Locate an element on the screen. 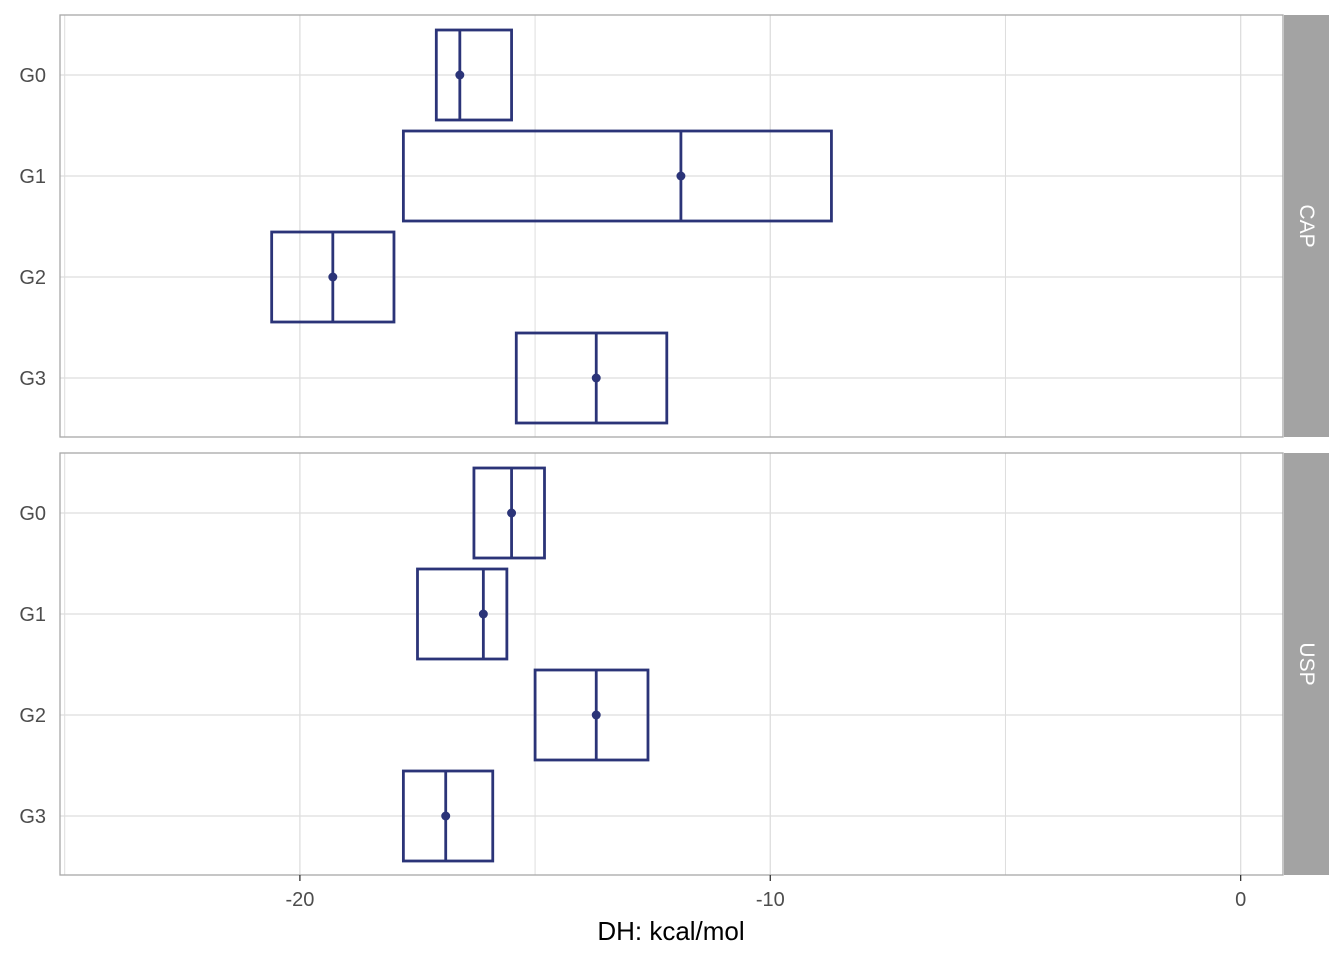 The height and width of the screenshot is (960, 1344). crossbar-cap-g0 is located at coordinates (473, 75).